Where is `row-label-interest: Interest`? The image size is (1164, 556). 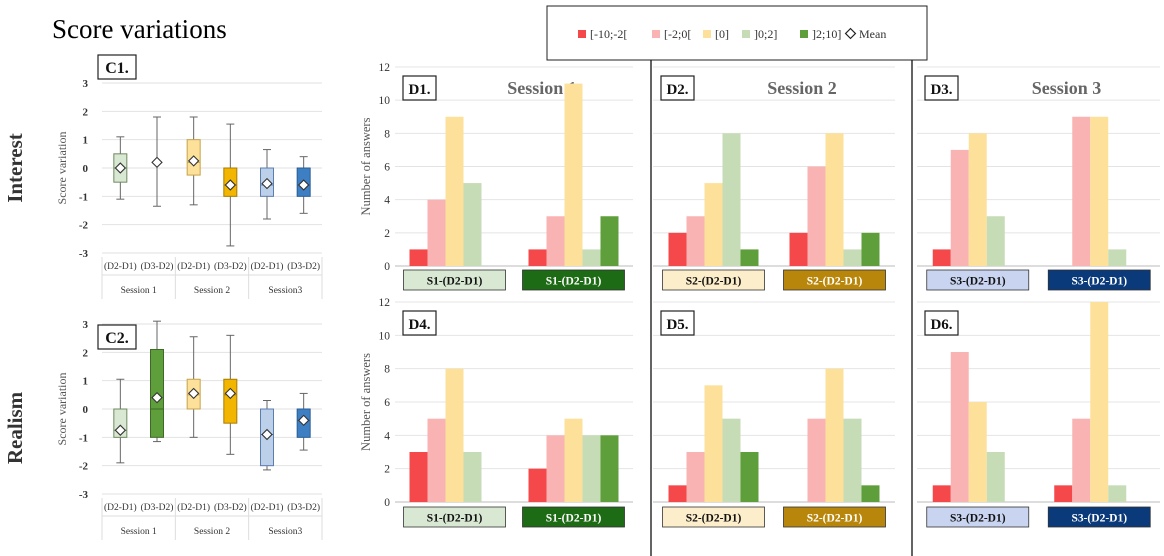
row-label-interest: Interest is located at coordinates (15, 168).